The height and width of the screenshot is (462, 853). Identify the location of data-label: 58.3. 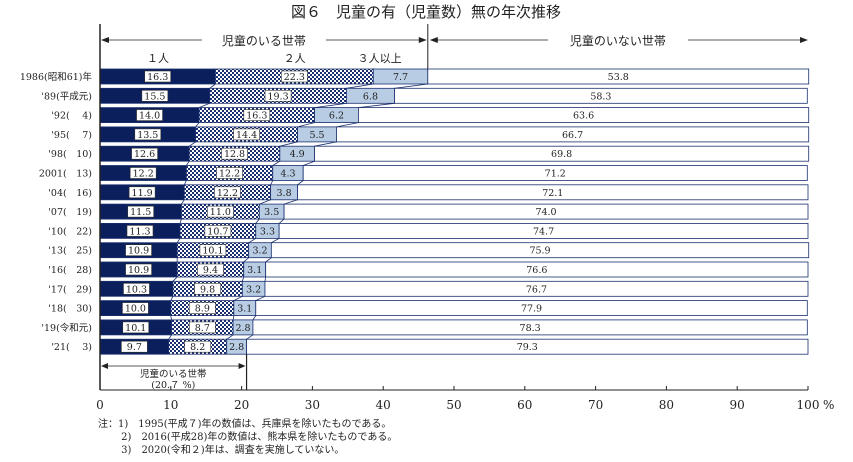
(600, 96).